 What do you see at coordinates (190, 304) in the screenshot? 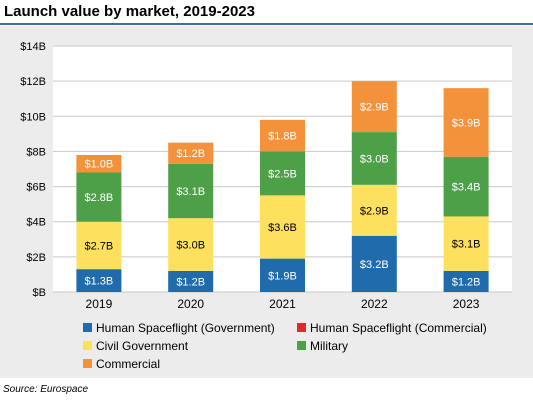
I see `x-tick-label: 2020` at bounding box center [190, 304].